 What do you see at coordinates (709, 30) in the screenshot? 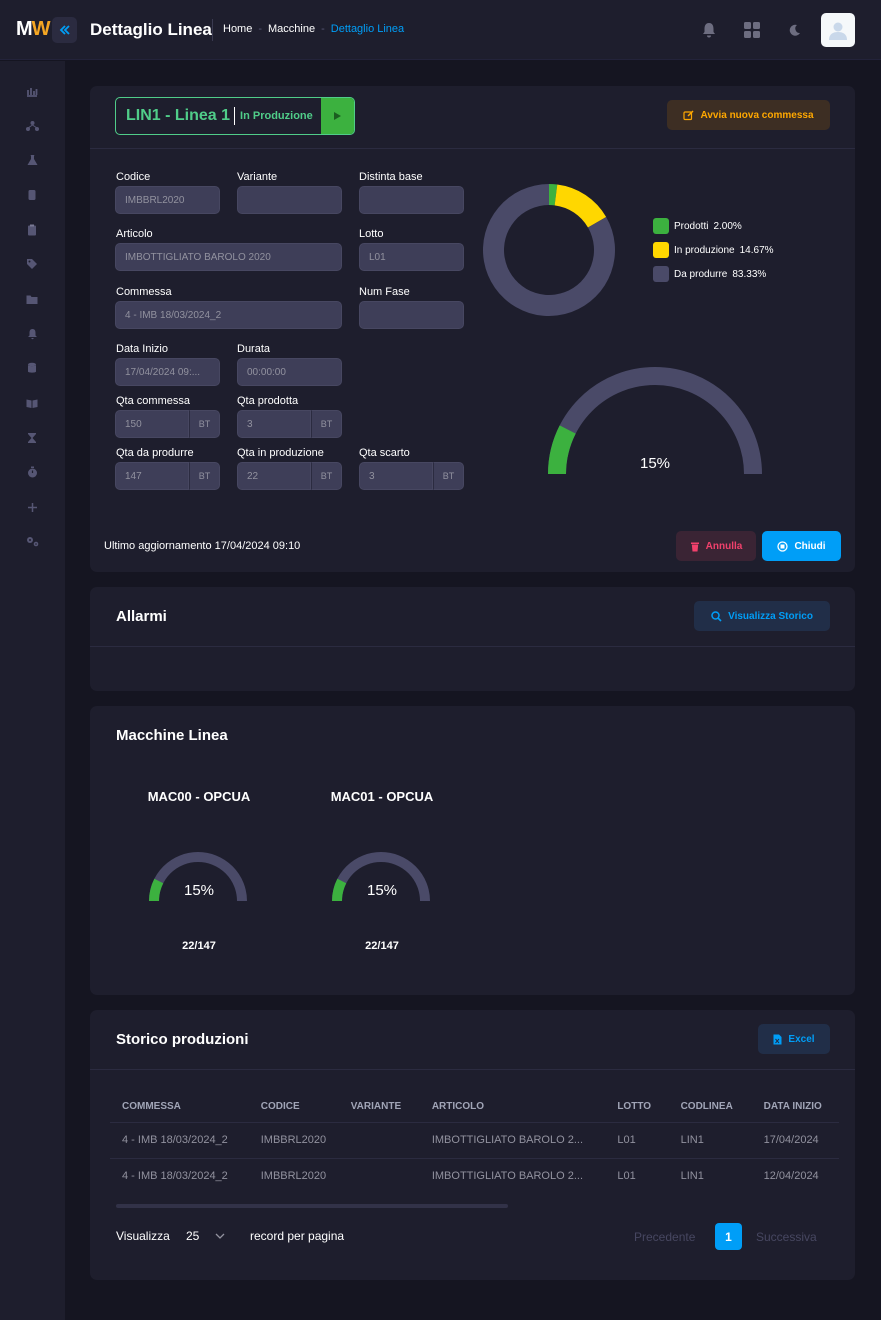
I see `notifications-button` at bounding box center [709, 30].